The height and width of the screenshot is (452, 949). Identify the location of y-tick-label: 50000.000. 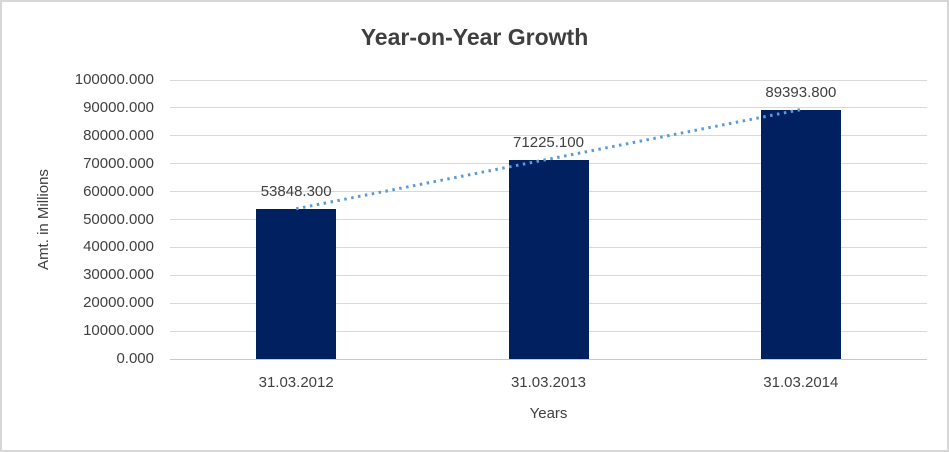
(118, 219).